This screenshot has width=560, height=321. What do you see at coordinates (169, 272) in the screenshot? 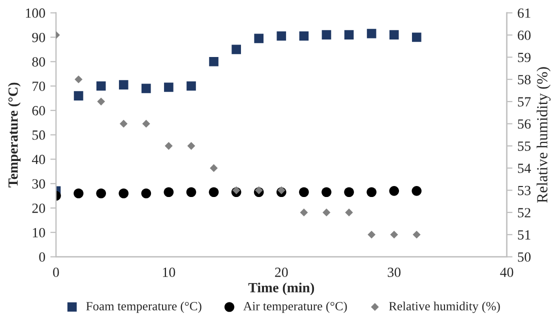
I see `x-tick-label: 10` at bounding box center [169, 272].